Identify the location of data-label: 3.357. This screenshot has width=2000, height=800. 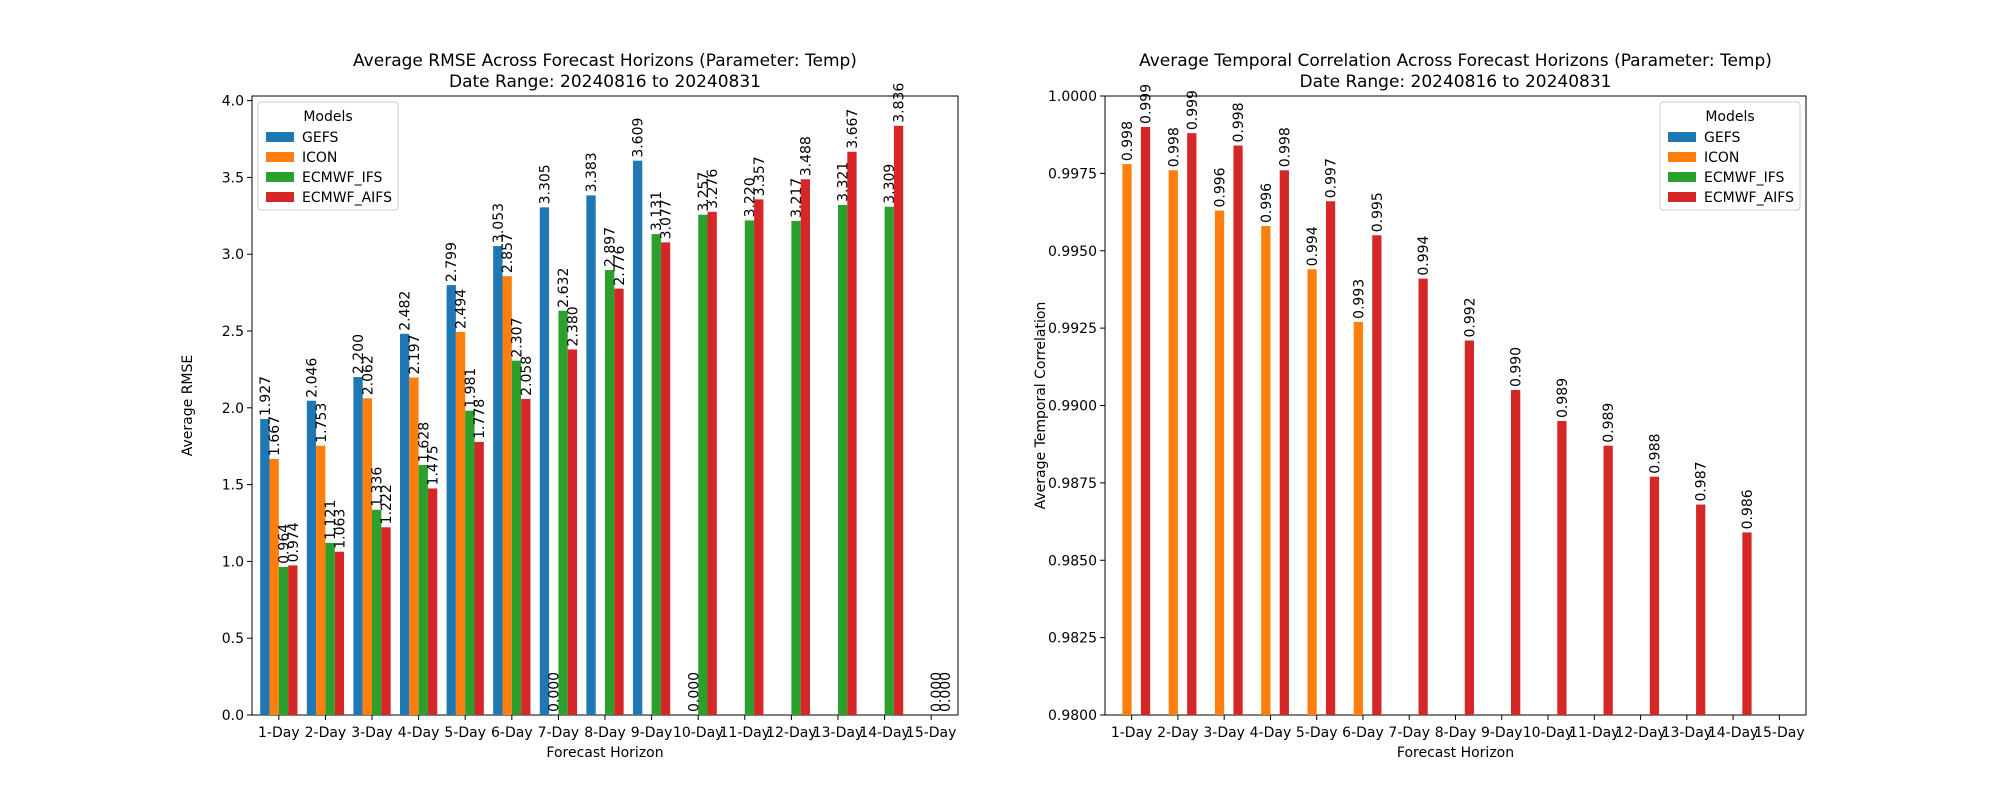
(760, 176).